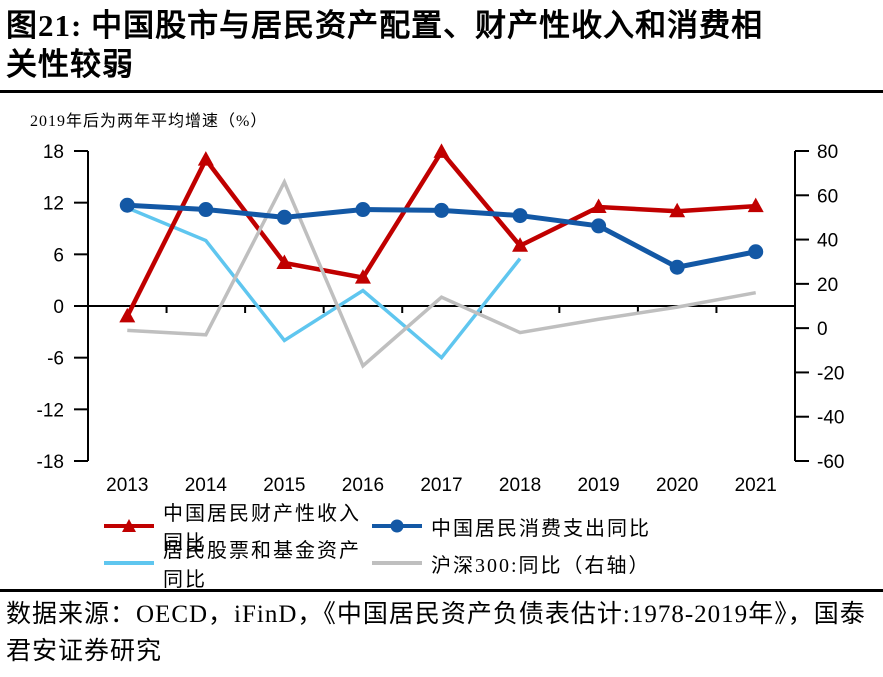 Image resolution: width=883 pixels, height=677 pixels. What do you see at coordinates (541, 565) in the screenshot?
I see `legend-label-3: 沪深300:同比（右轴）` at bounding box center [541, 565].